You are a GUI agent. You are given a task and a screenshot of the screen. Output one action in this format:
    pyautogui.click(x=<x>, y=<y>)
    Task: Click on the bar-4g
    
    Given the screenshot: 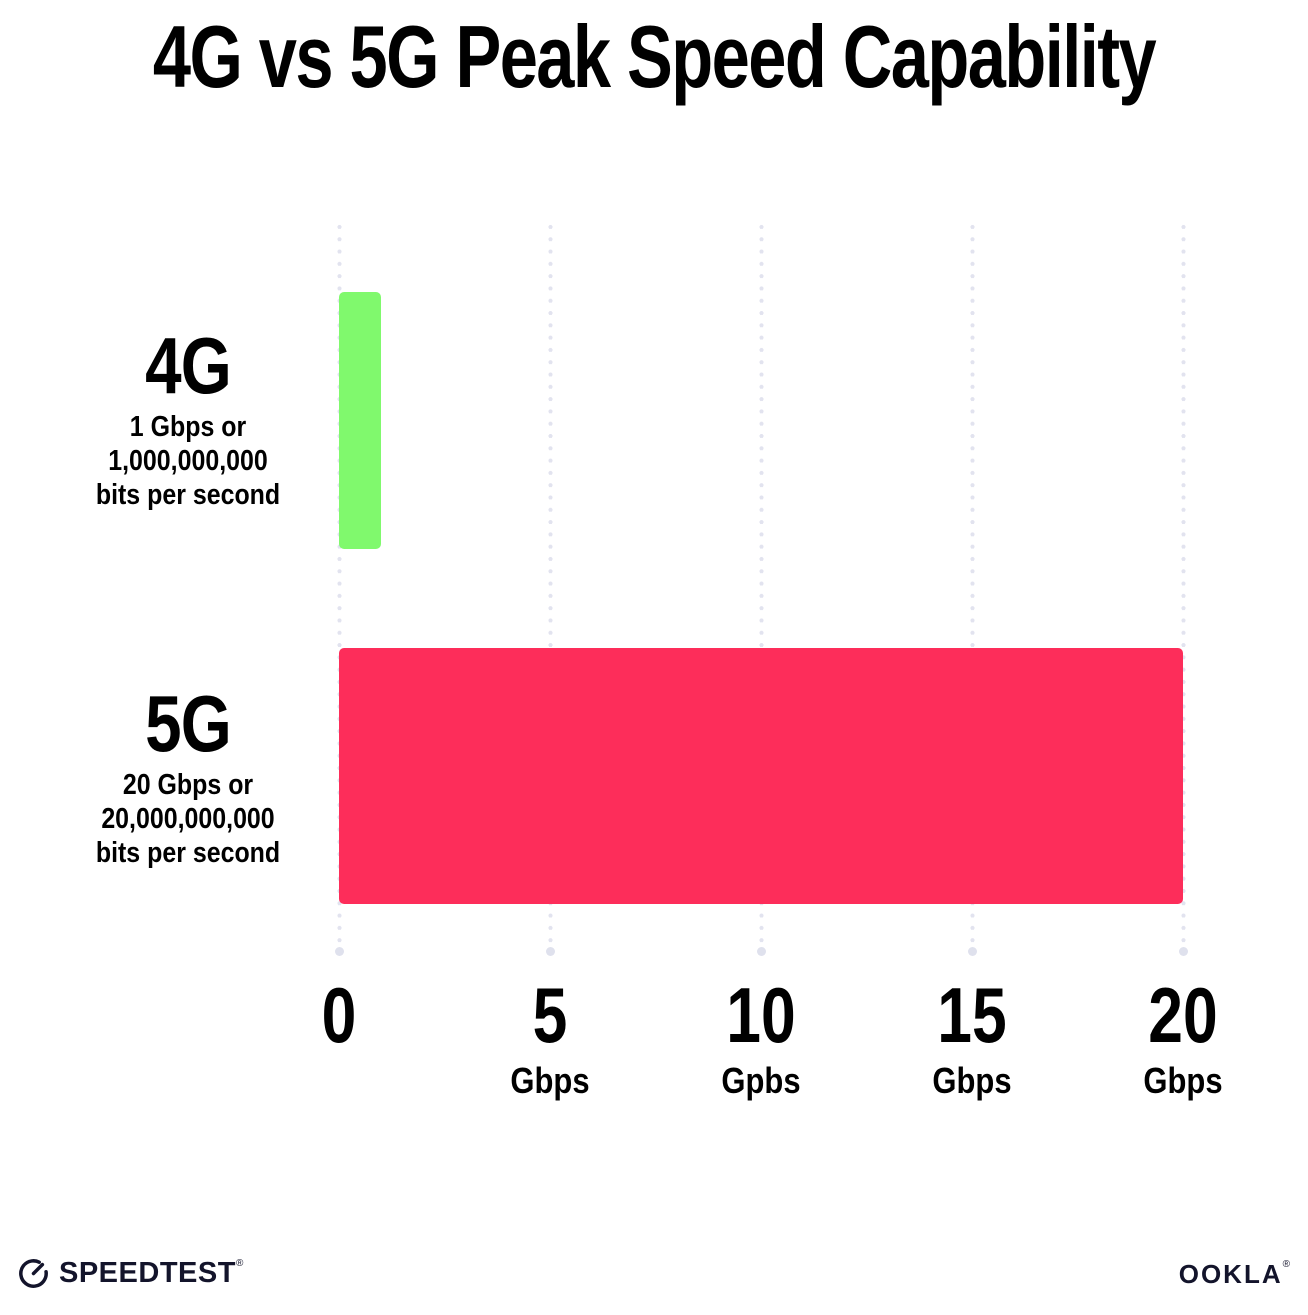 What is the action you would take?
    pyautogui.click(x=360, y=420)
    